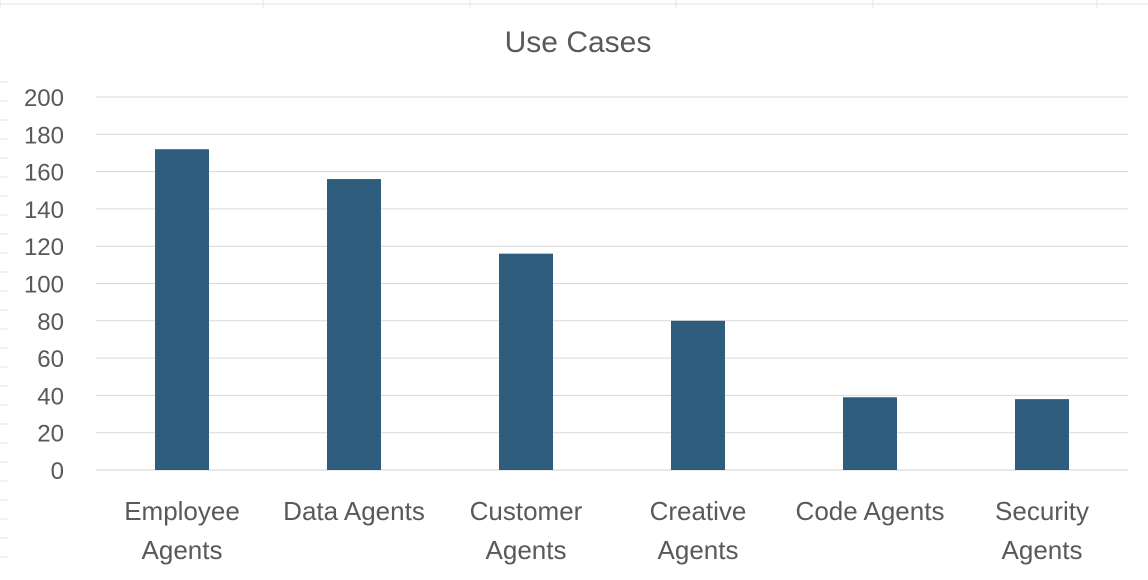 This screenshot has height=580, width=1148. Describe the element at coordinates (578, 42) in the screenshot. I see `chart-title: Use Cases` at that location.